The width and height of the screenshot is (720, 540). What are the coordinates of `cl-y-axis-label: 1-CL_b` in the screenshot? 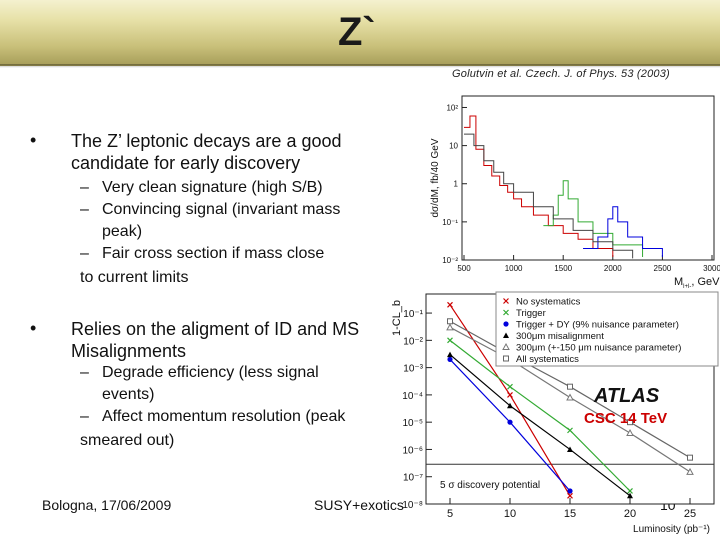 It's located at (397, 318).